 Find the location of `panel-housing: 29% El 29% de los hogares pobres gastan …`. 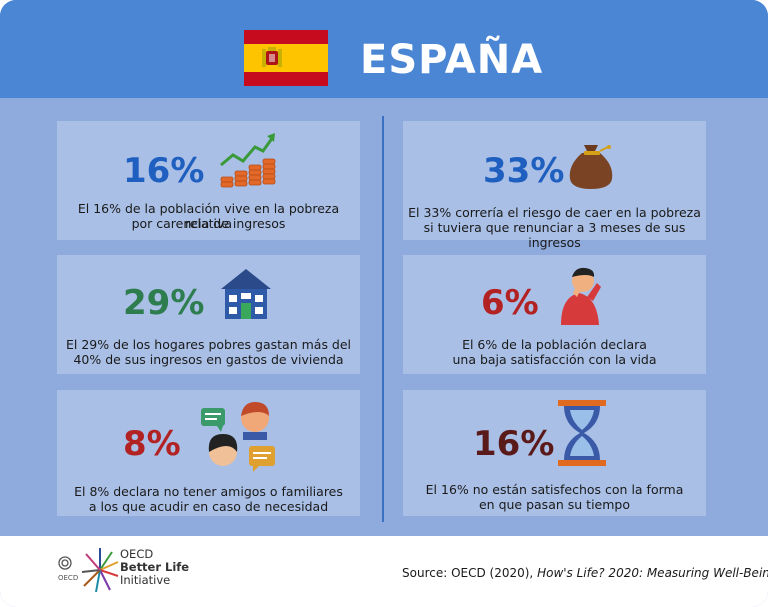

panel-housing: 29% El 29% de los hogares pobres gastan … is located at coordinates (208, 314).